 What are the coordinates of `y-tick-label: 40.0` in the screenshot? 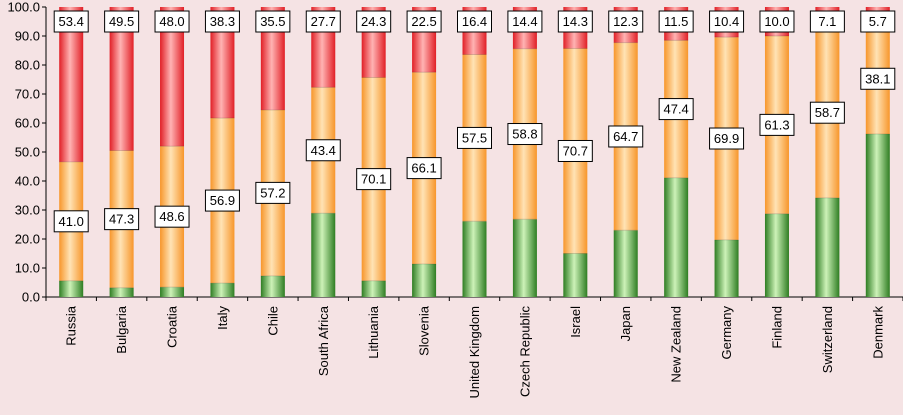 It's located at (27, 181).